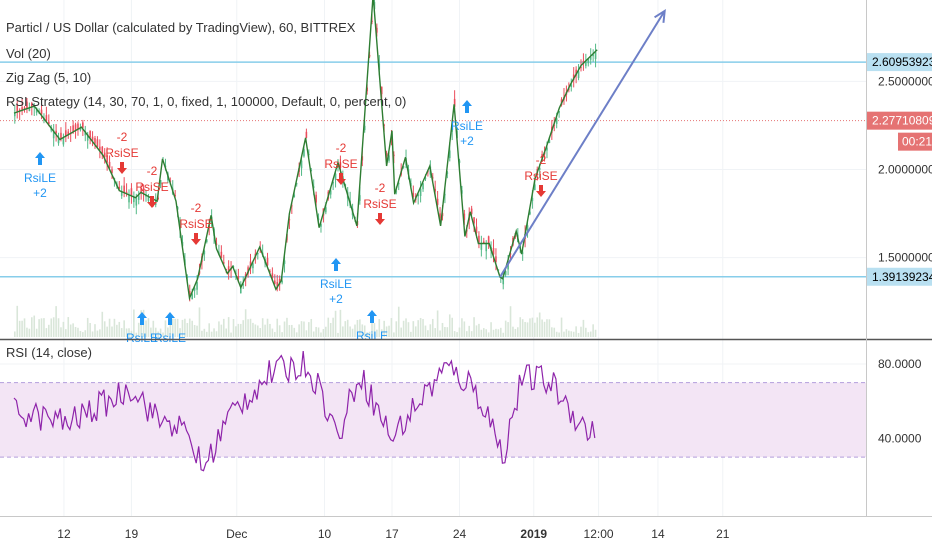 The height and width of the screenshot is (550, 932). Describe the element at coordinates (460, 534) in the screenshot. I see `time-tick-label: 24` at that location.